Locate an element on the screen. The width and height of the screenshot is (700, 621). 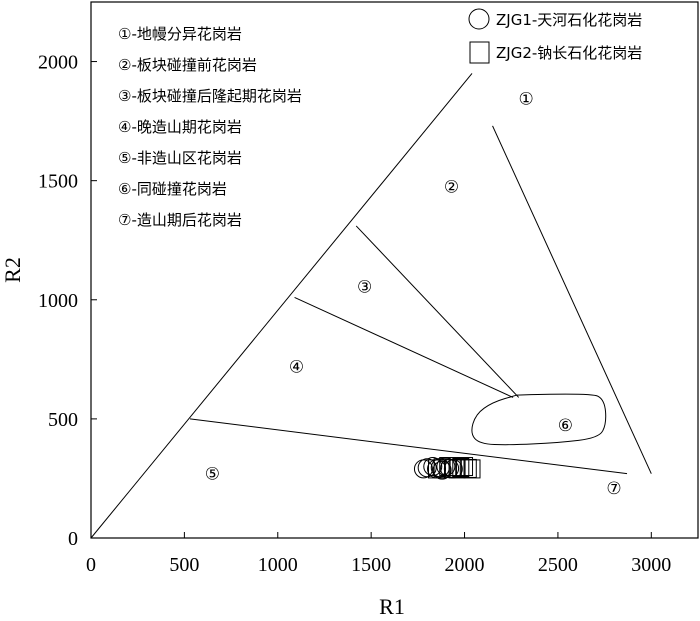
region-legend-item: ⑥-同碰撞花岗岩 is located at coordinates (172, 189).